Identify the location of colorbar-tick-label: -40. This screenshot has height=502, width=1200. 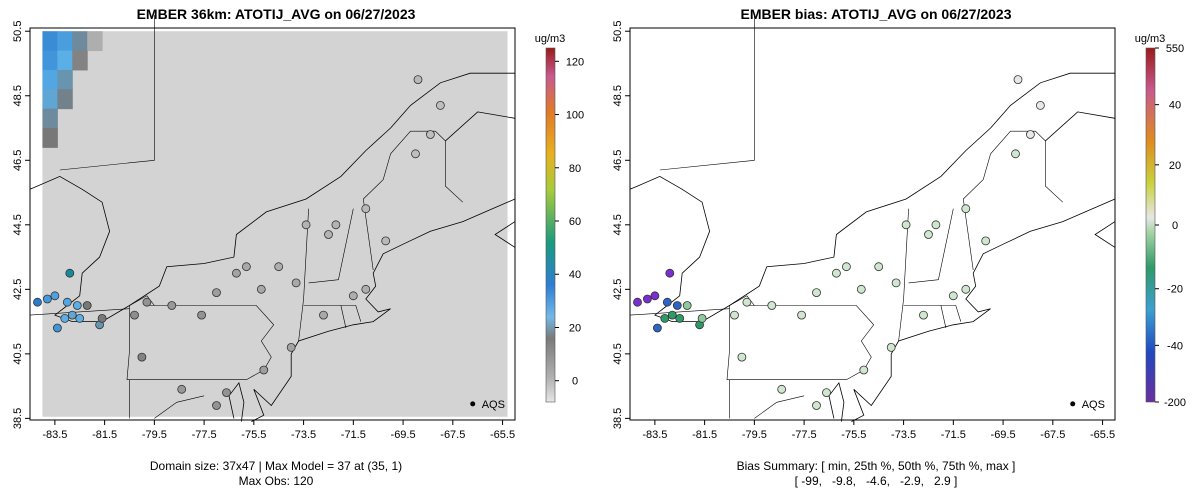
(1175, 346).